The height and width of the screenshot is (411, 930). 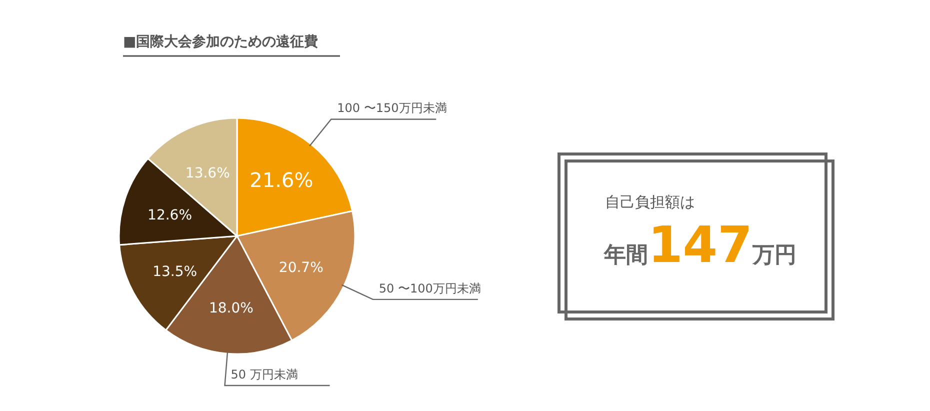 What do you see at coordinates (170, 216) in the screenshot?
I see `data-label: 12.6%` at bounding box center [170, 216].